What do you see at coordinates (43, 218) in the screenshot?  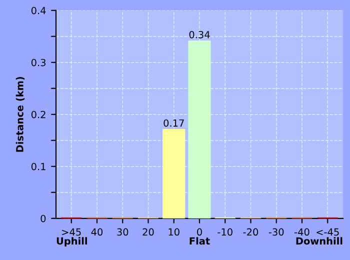 I see `y-tick-label: 0` at bounding box center [43, 218].